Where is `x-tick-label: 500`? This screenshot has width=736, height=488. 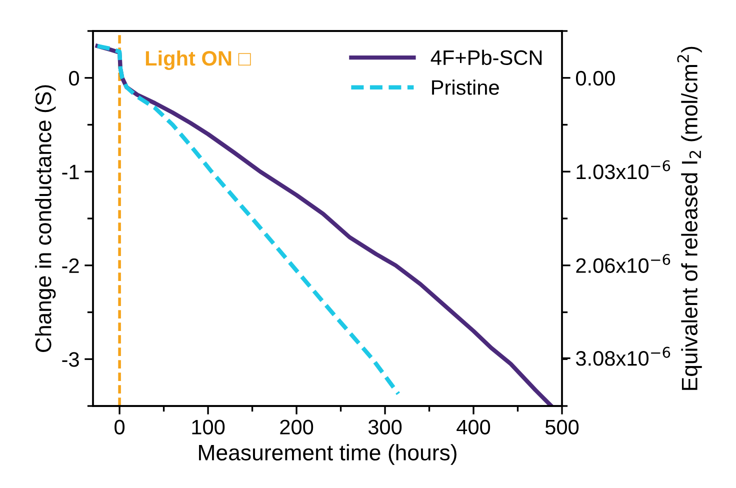 x-tick-label: 500 is located at coordinates (562, 427).